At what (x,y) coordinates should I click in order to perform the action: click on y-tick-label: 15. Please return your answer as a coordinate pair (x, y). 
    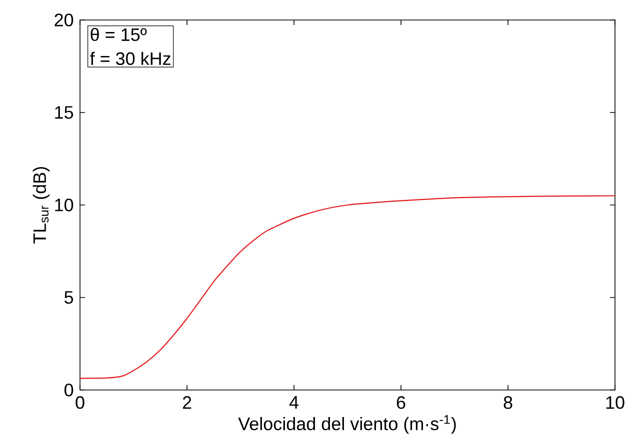
    Looking at the image, I should click on (64, 112).